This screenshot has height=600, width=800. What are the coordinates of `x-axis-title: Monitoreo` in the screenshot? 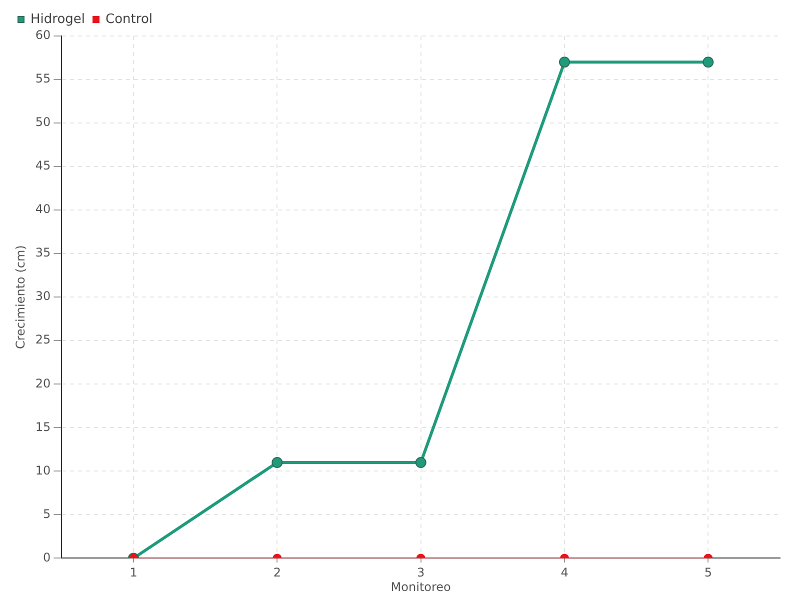 It's located at (420, 587).